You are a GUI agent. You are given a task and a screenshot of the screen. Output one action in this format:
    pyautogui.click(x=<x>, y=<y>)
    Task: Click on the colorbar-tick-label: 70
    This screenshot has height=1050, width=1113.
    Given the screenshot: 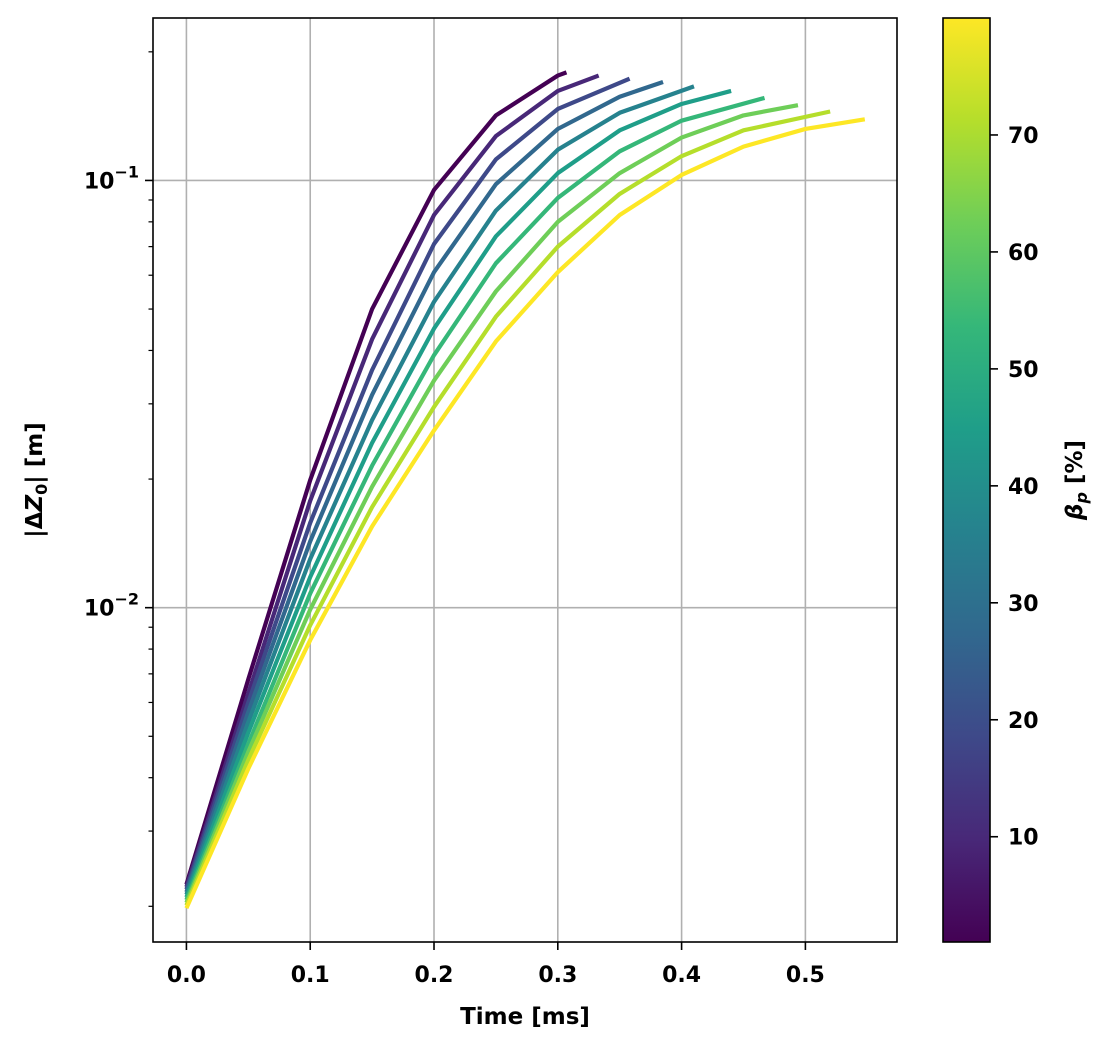 What is the action you would take?
    pyautogui.click(x=1023, y=136)
    